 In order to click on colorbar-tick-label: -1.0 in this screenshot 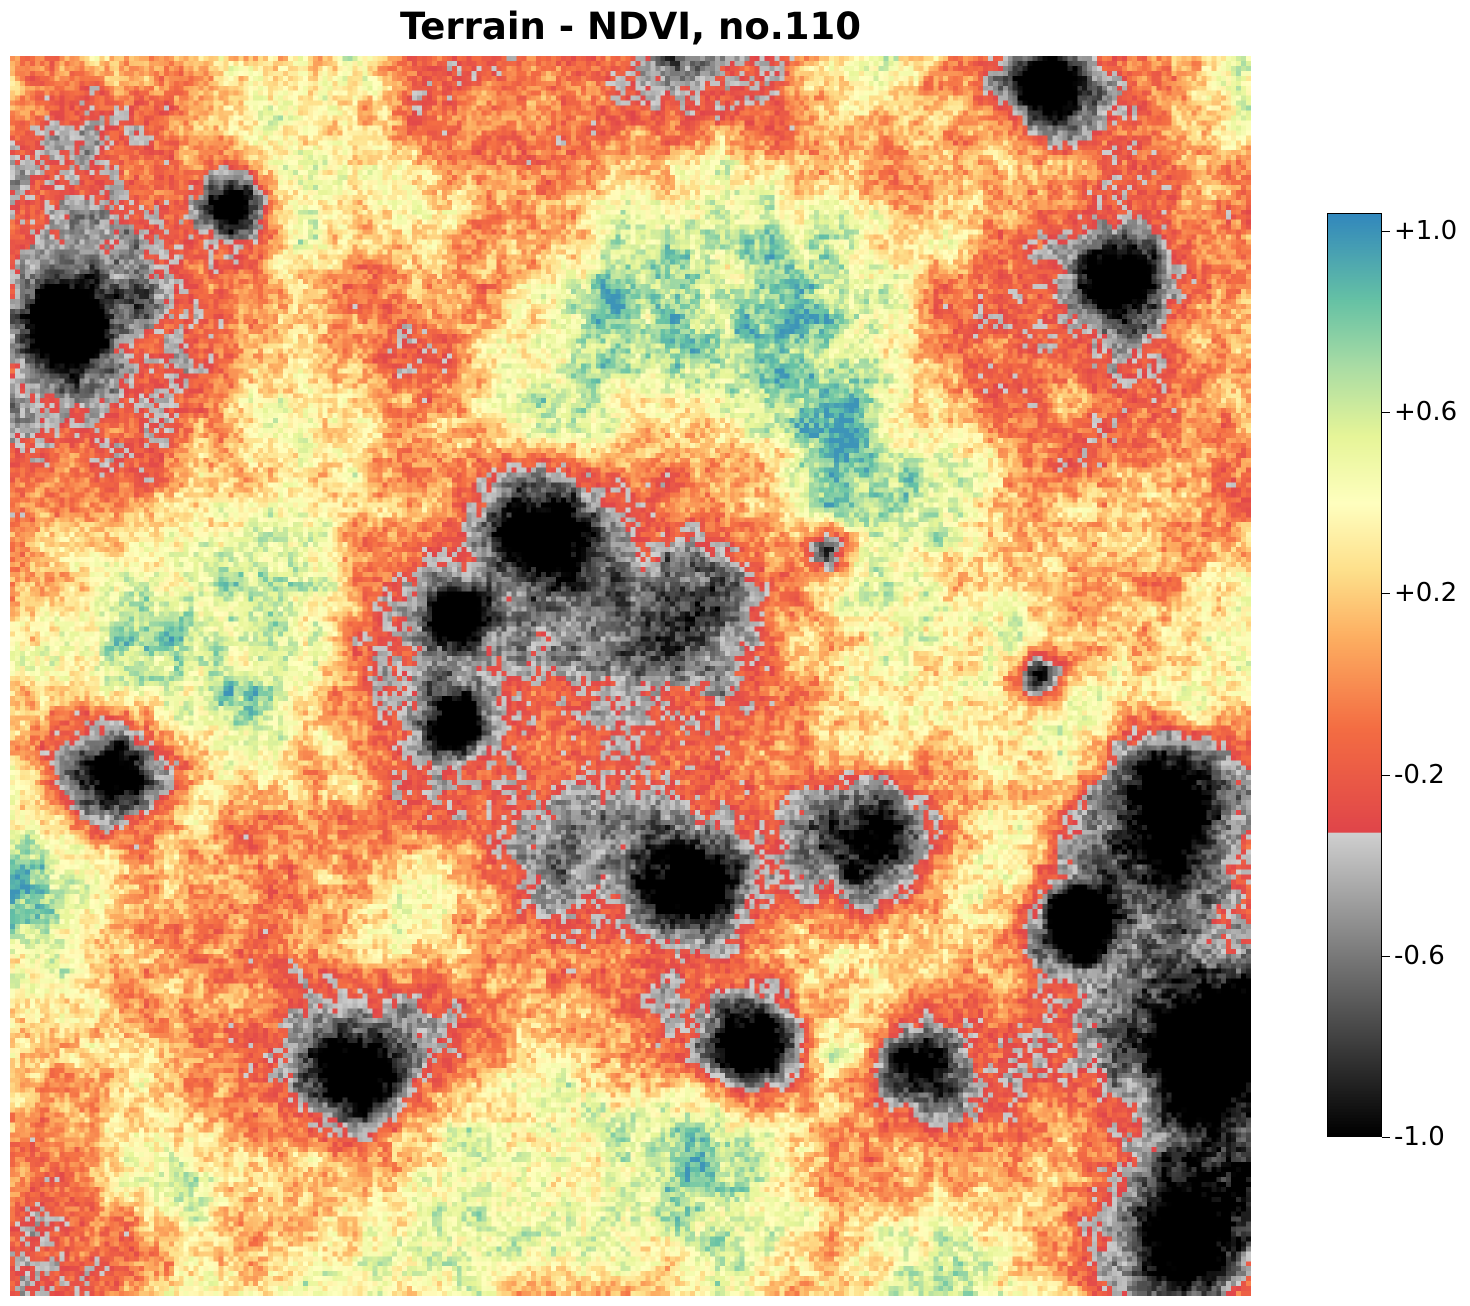, I will do `click(1419, 1137)`.